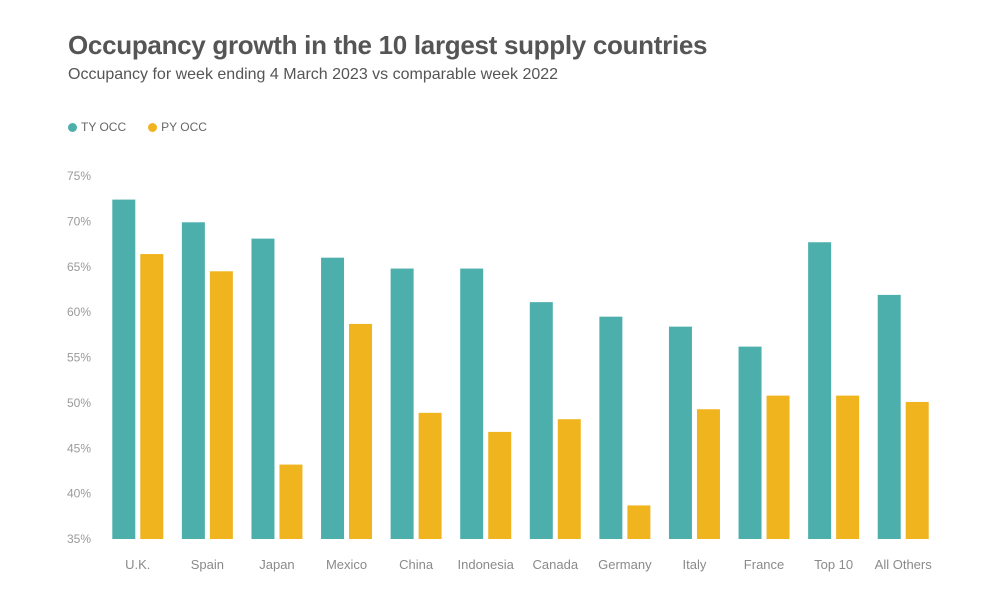 The height and width of the screenshot is (591, 999). What do you see at coordinates (79, 358) in the screenshot?
I see `y-tick-label: 55%` at bounding box center [79, 358].